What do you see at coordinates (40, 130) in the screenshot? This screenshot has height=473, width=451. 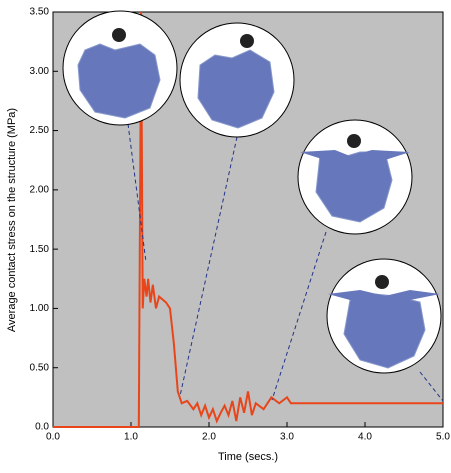 I see `y-tick-label: 2.50` at bounding box center [40, 130].